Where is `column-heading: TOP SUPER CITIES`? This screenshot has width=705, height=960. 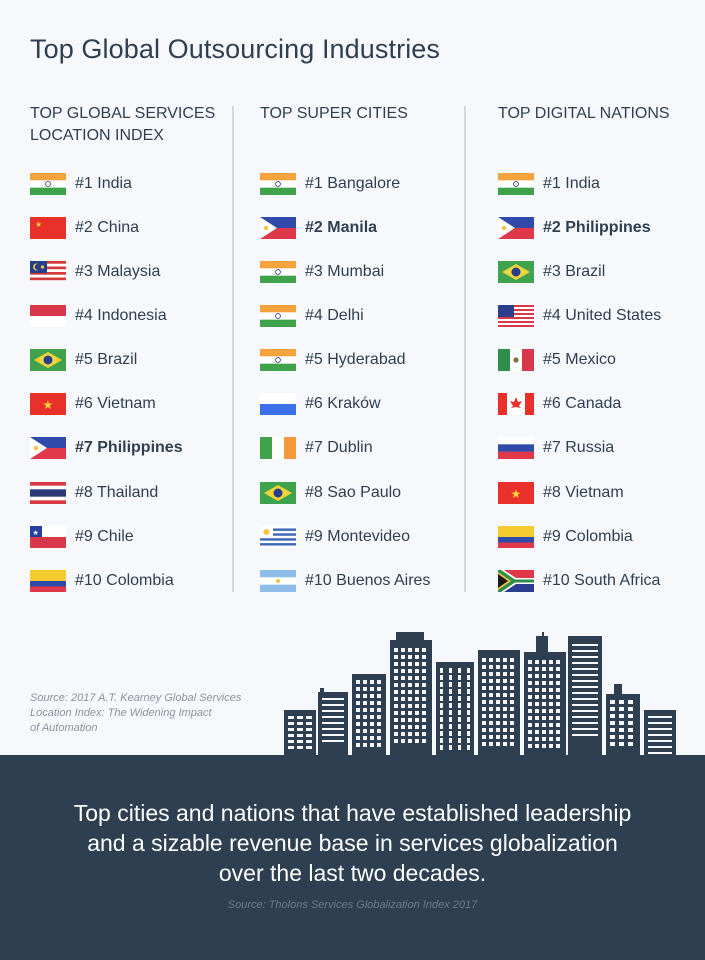
column-heading: TOP SUPER CITIES is located at coordinates (360, 136).